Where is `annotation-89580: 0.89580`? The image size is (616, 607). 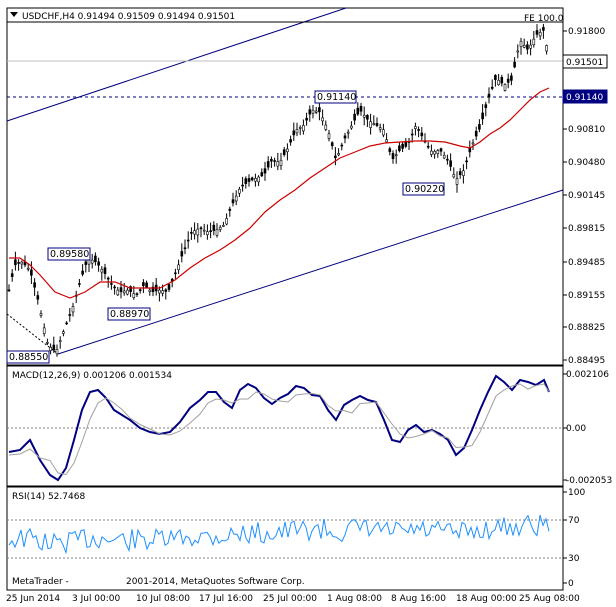 annotation-89580: 0.89580 is located at coordinates (69, 254).